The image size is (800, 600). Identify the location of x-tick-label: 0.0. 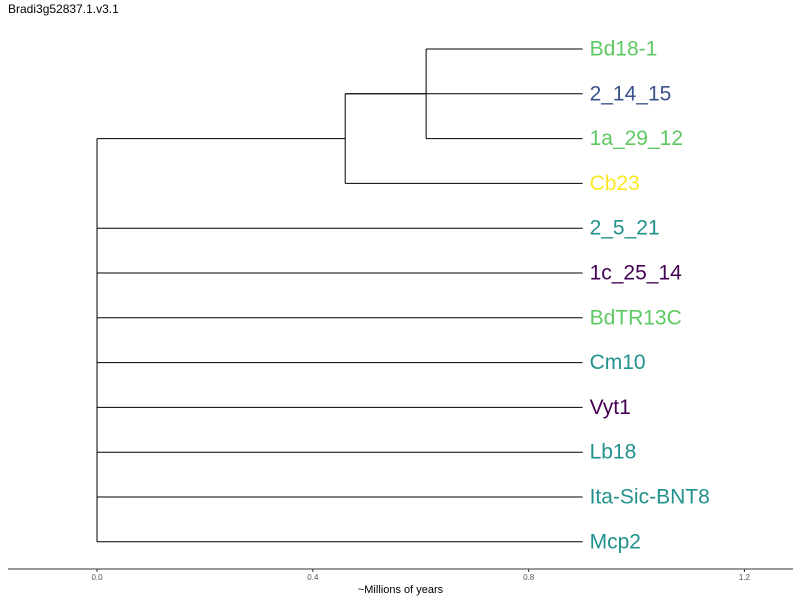
(97, 577).